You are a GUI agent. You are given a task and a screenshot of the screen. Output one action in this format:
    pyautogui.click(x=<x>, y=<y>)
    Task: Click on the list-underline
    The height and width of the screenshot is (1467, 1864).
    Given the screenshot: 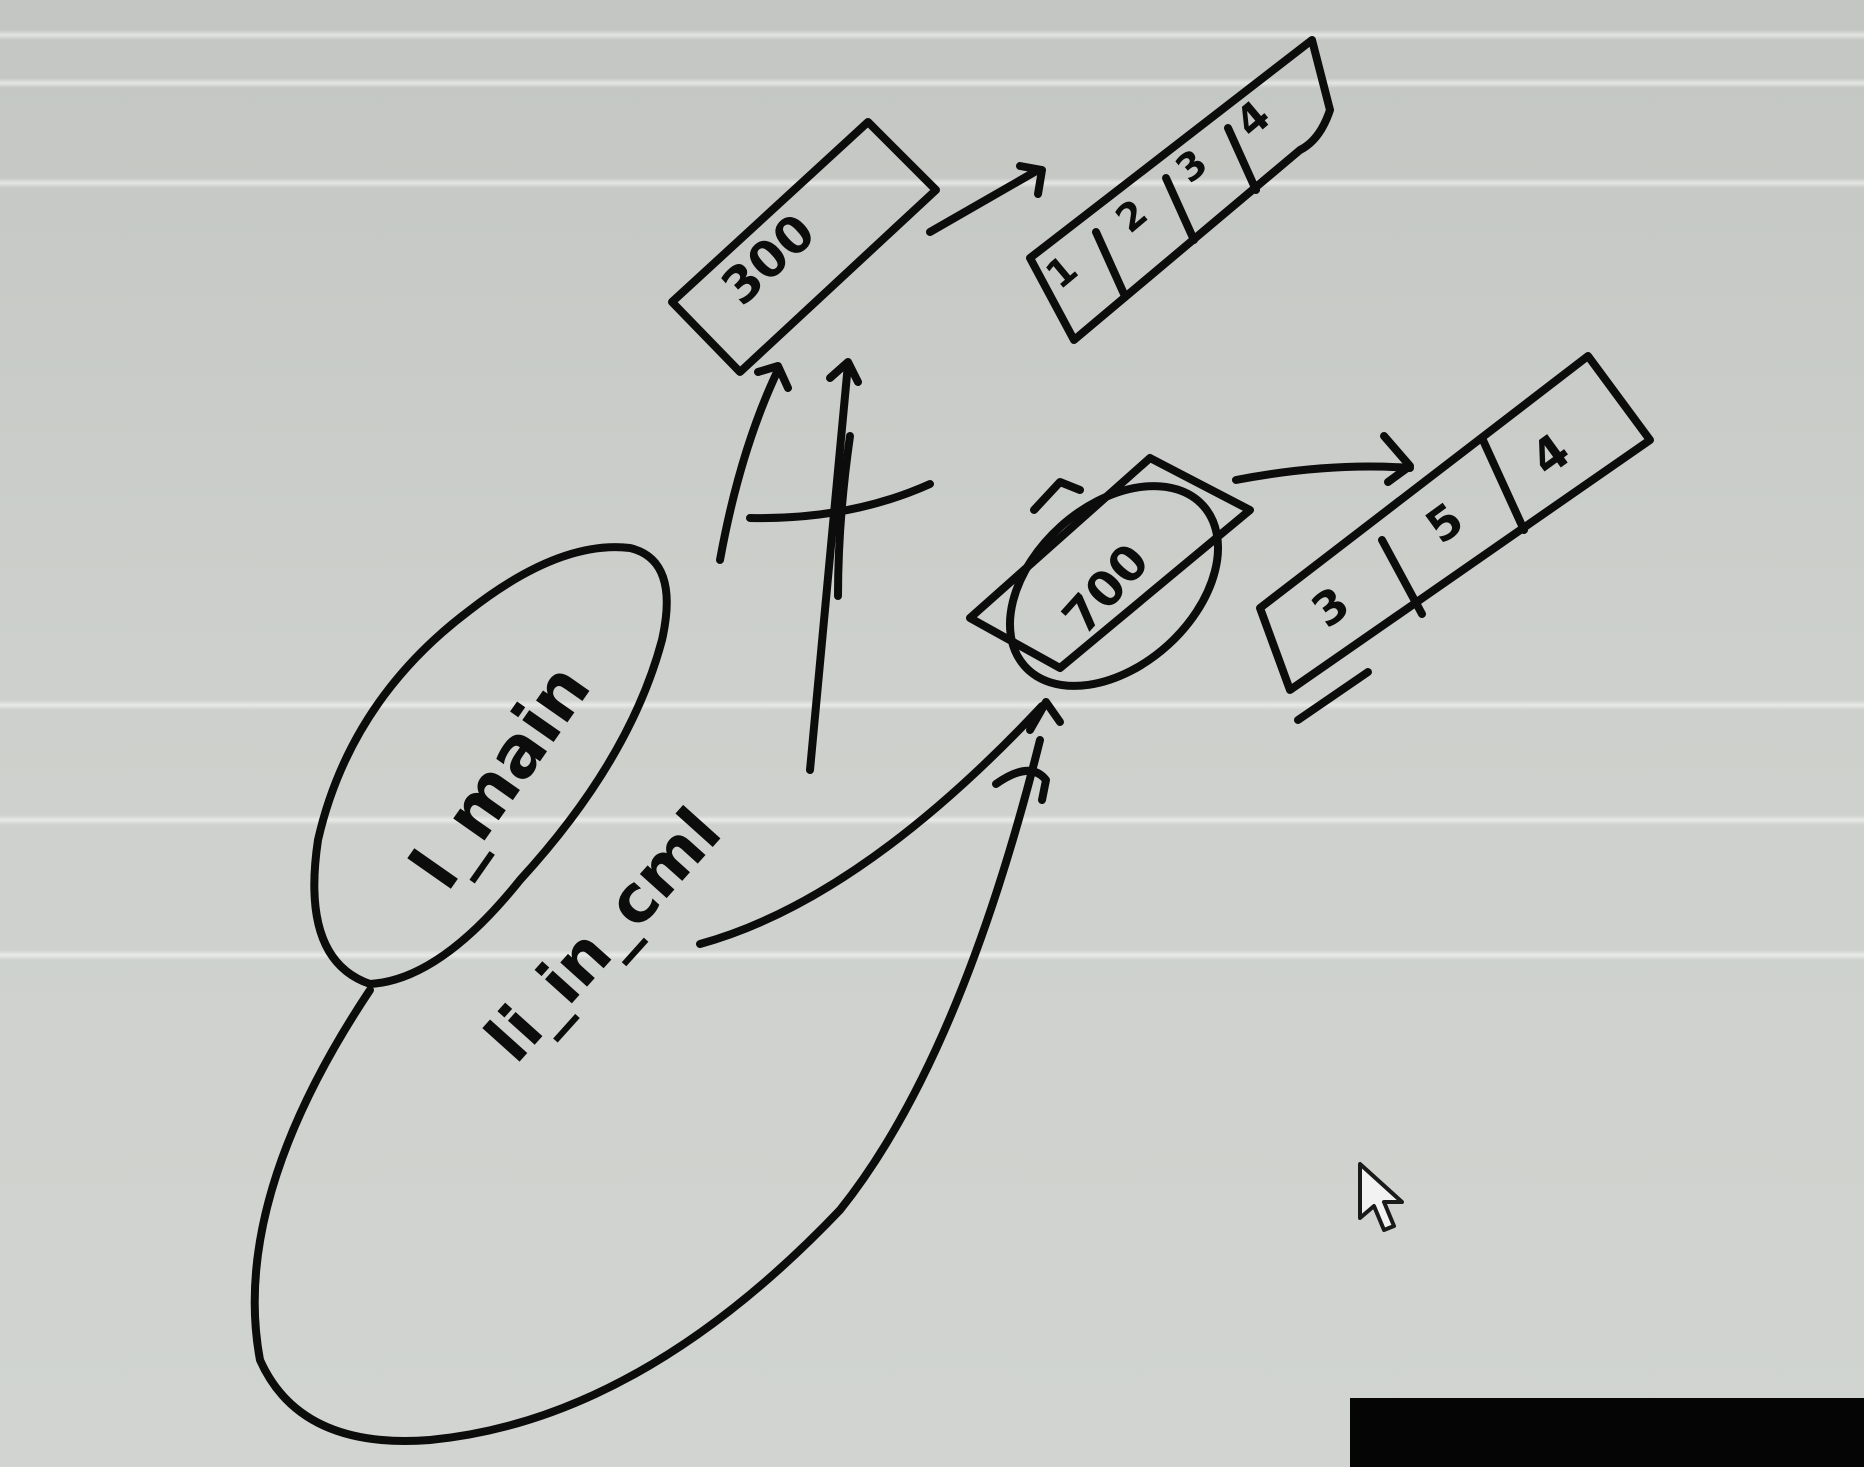 What is the action you would take?
    pyautogui.click(x=1333, y=696)
    